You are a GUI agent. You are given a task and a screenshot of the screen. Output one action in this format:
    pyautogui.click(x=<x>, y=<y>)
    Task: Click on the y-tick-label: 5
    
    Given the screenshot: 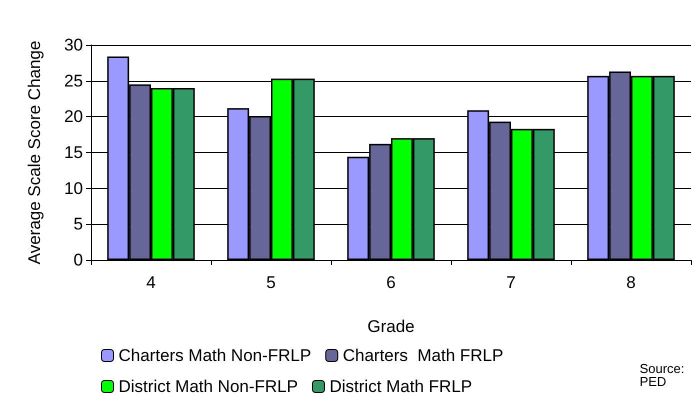 What is the action you would take?
    pyautogui.click(x=78, y=224)
    